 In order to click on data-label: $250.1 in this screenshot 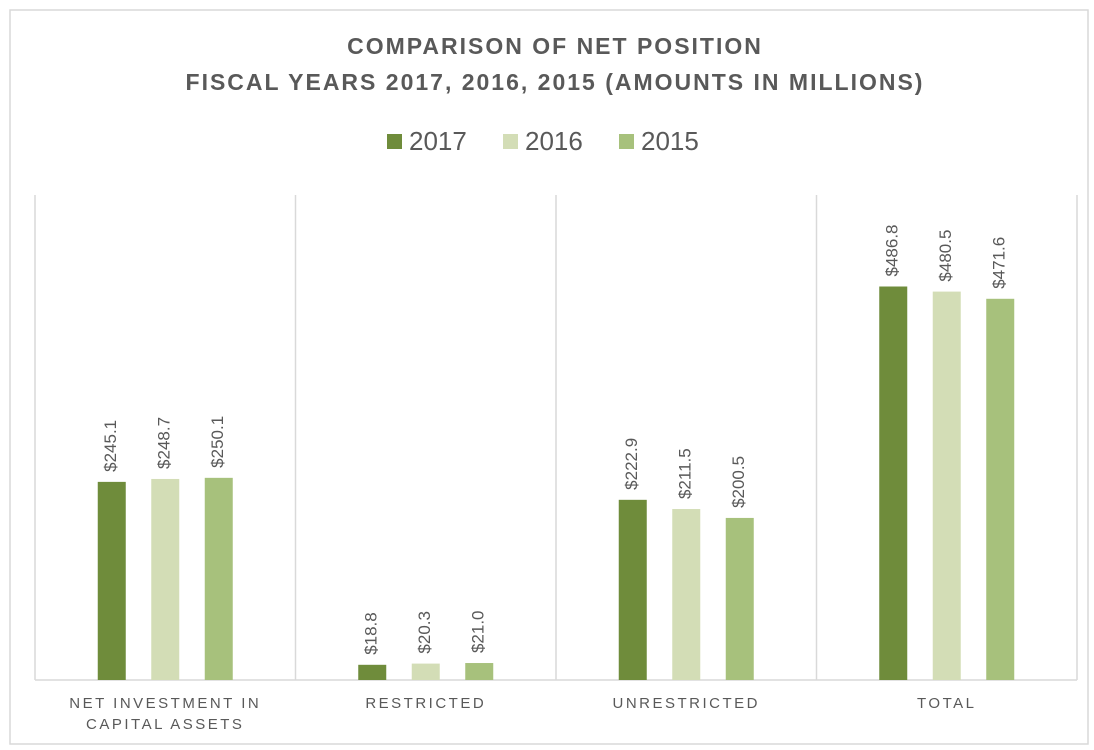, I will do `click(217, 442)`.